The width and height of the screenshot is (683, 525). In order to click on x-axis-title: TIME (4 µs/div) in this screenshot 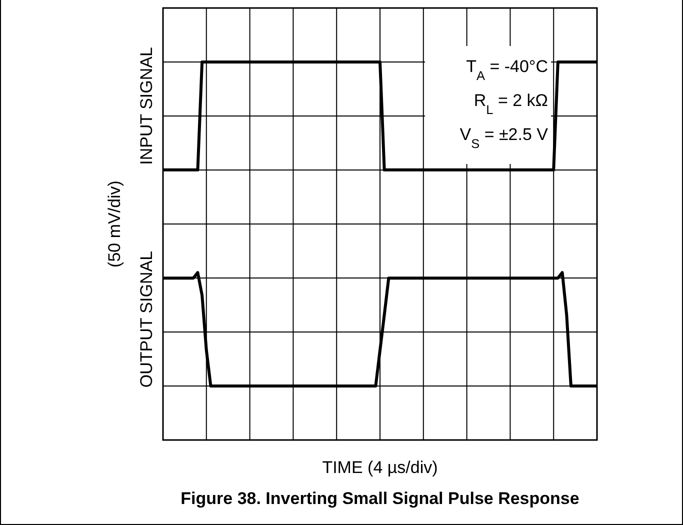, I will do `click(380, 467)`.